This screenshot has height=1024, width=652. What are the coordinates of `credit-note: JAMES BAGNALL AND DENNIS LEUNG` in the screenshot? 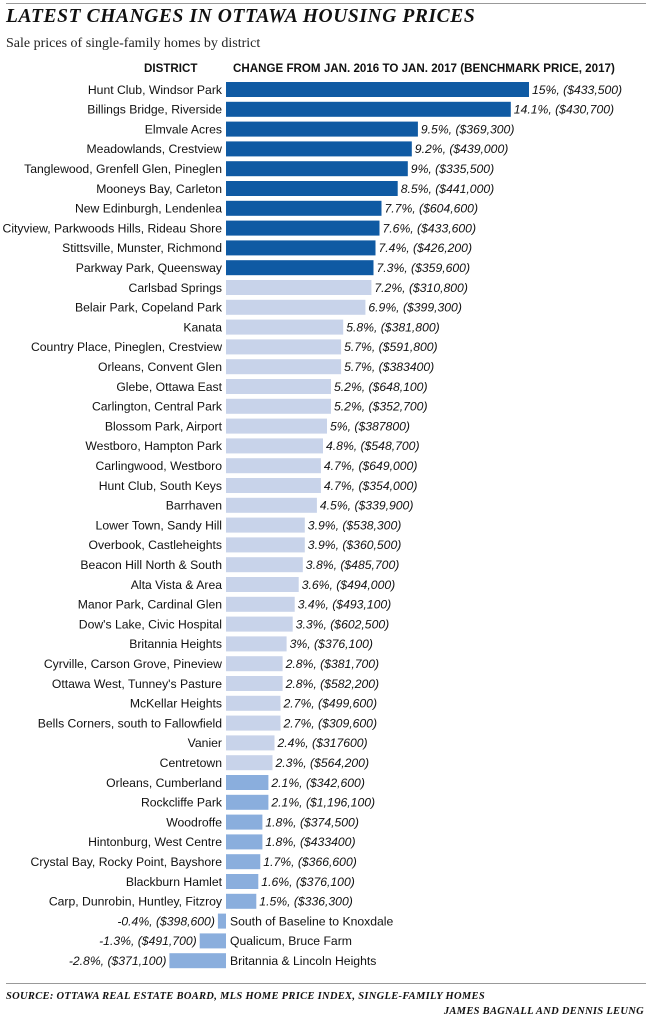 It's located at (543, 1011).